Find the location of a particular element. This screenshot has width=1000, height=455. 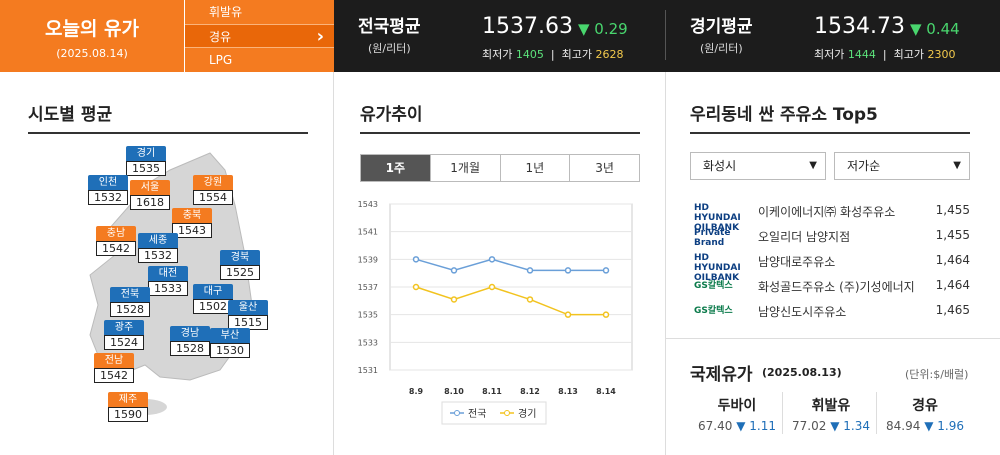

tab-3year: 3년 is located at coordinates (604, 168).